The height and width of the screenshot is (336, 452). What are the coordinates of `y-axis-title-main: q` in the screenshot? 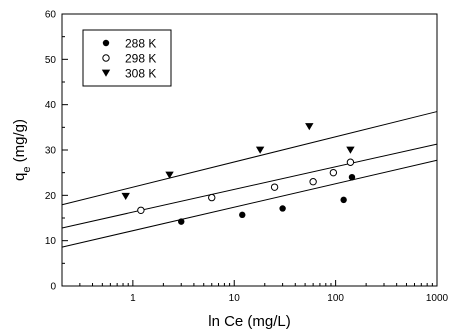 It's located at (19, 177).